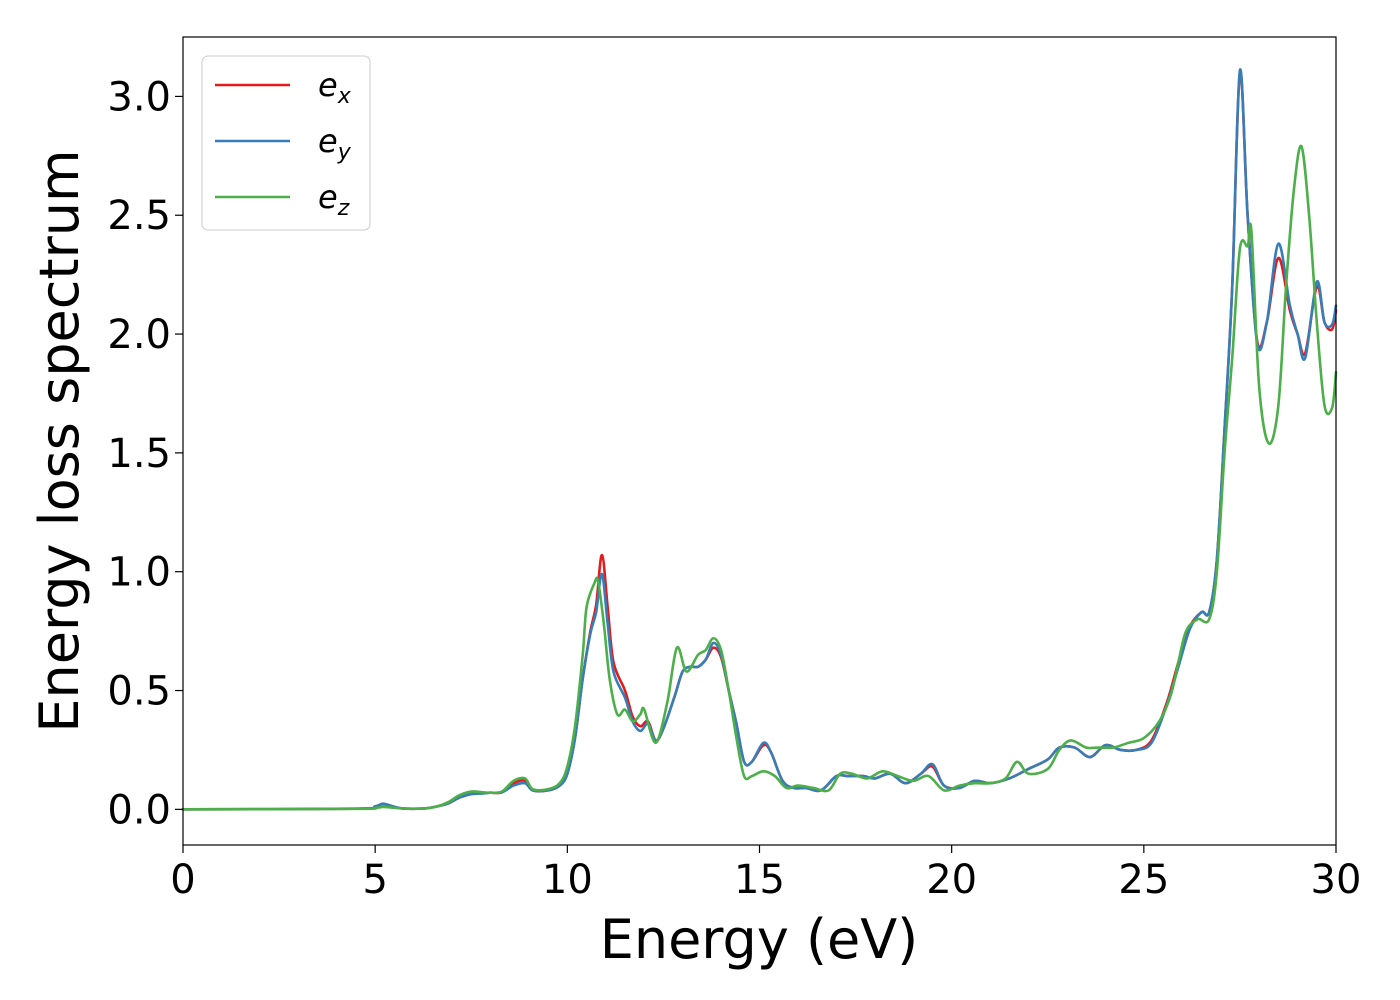 The height and width of the screenshot is (1000, 1400). Describe the element at coordinates (335, 87) in the screenshot. I see `legend-label-x: ex` at that location.